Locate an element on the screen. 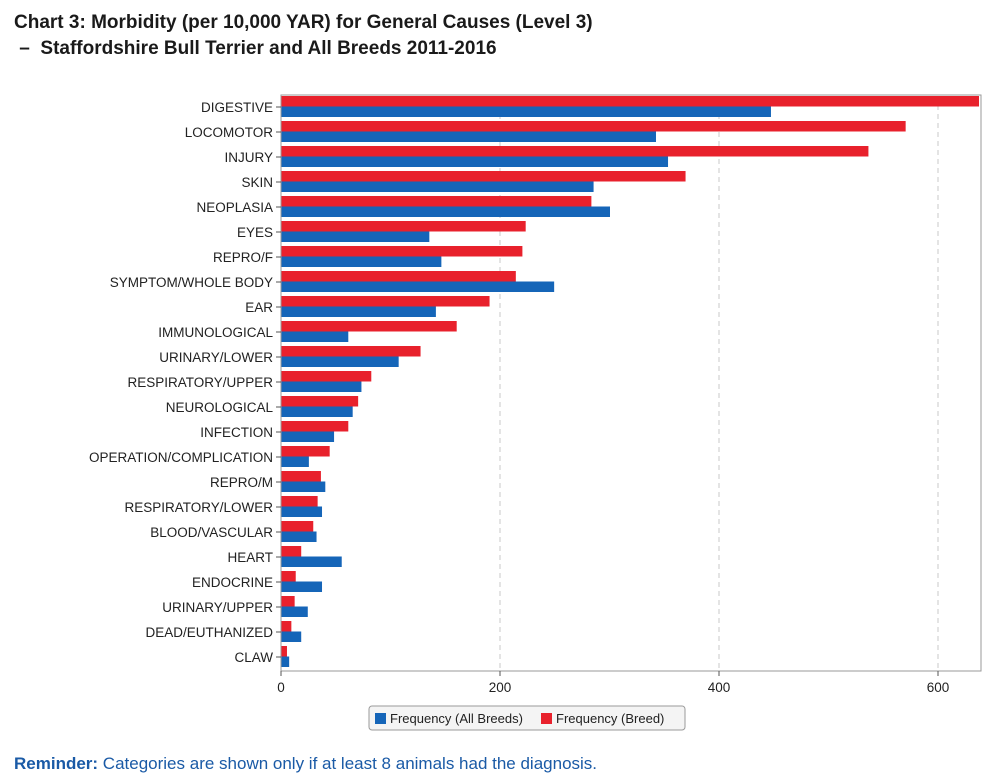  bar-breed-repro-f is located at coordinates (402, 251).